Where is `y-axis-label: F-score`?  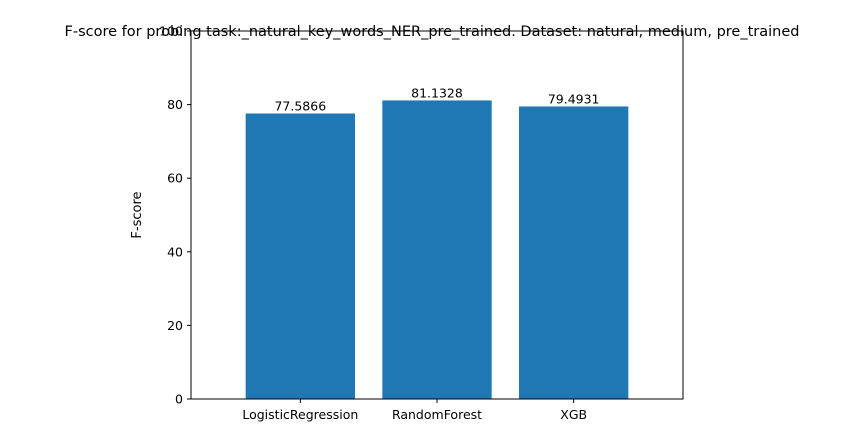 y-axis-label: F-score is located at coordinates (137, 214).